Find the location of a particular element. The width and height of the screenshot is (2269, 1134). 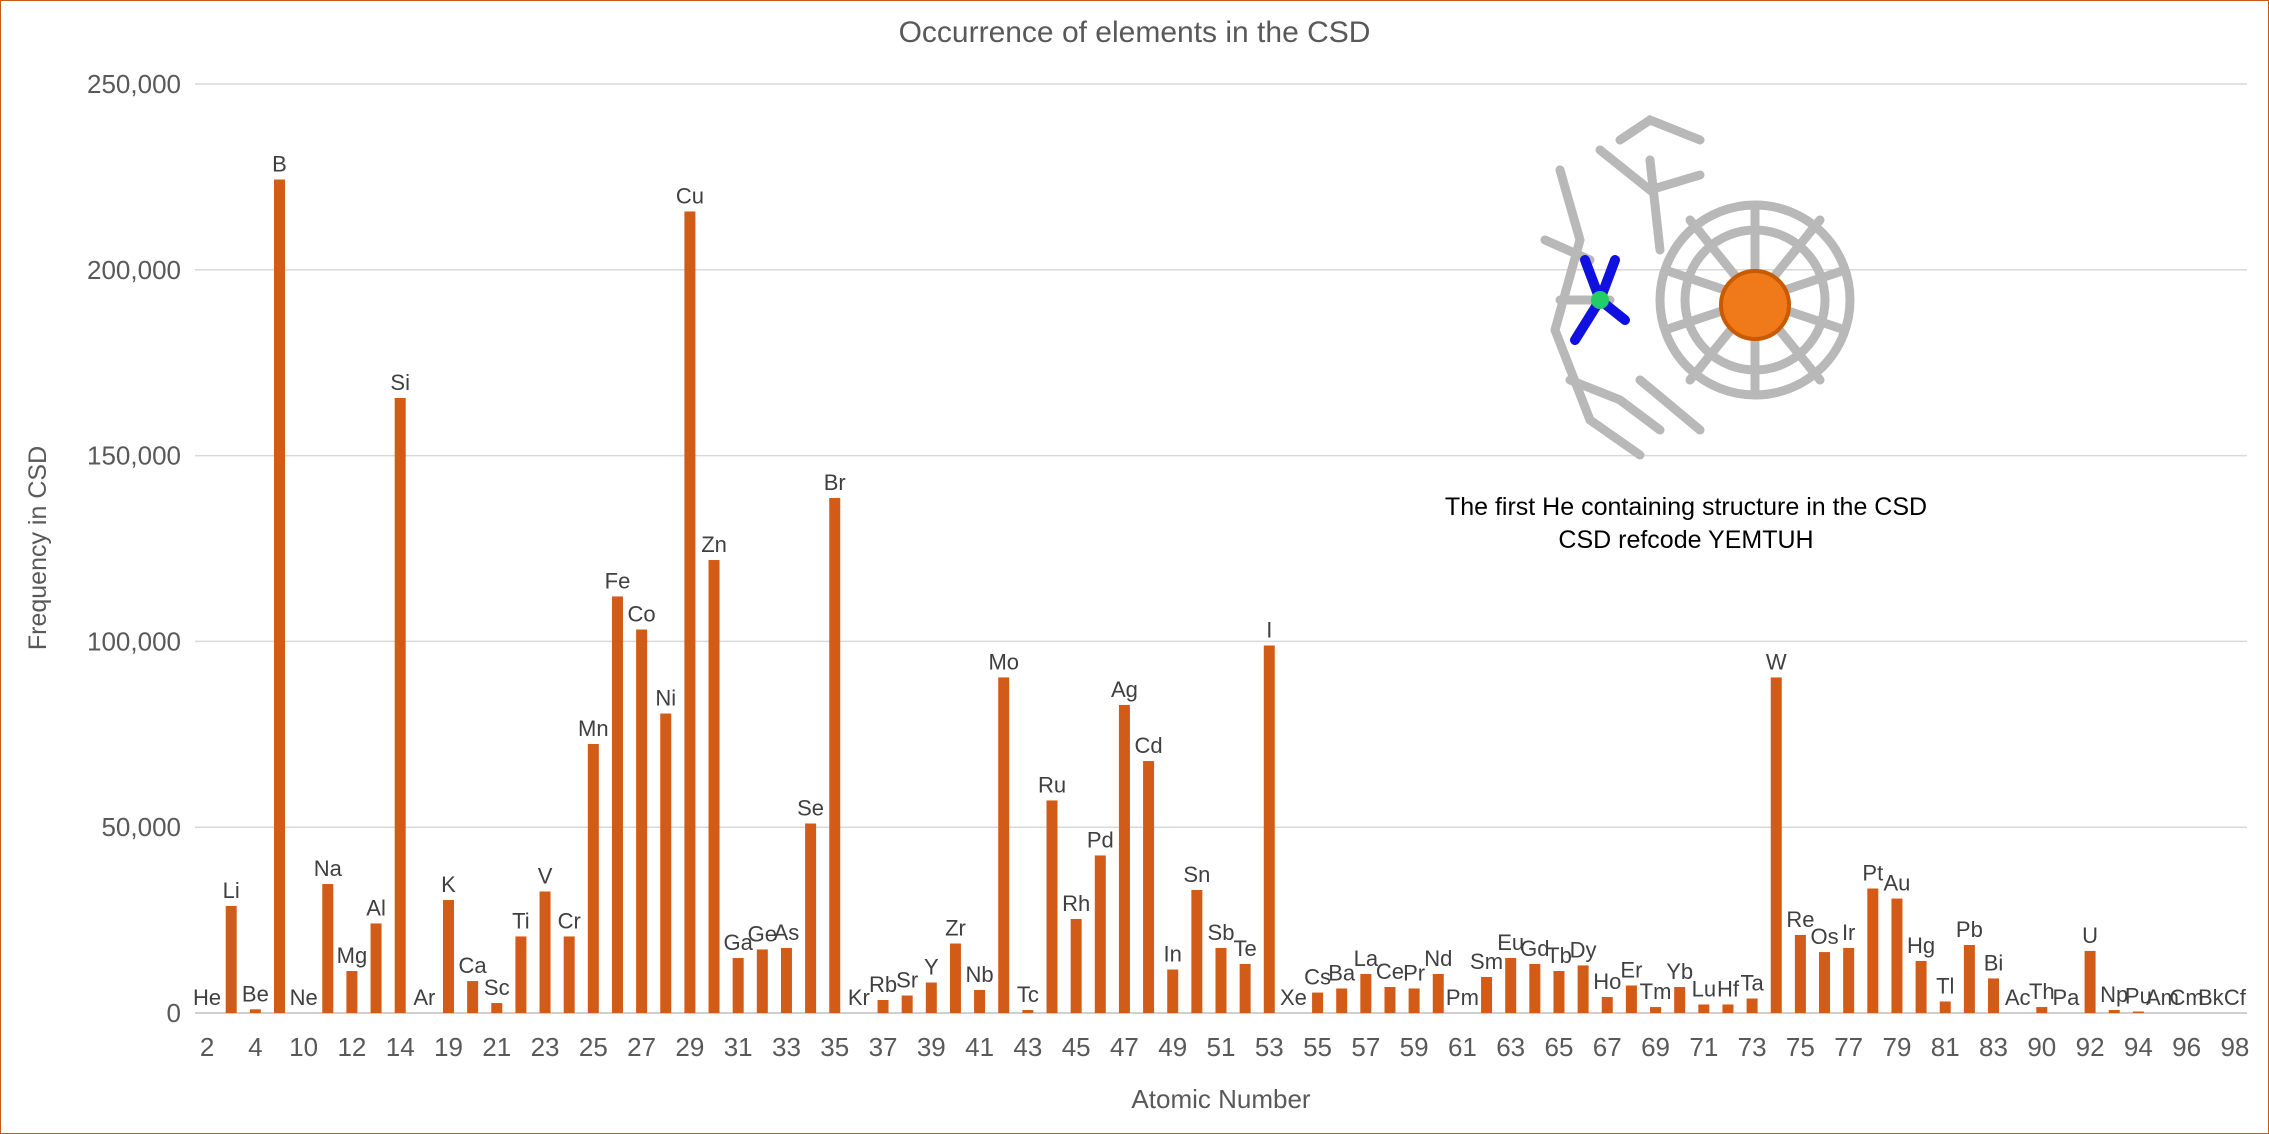

bar-In is located at coordinates (1173, 991).